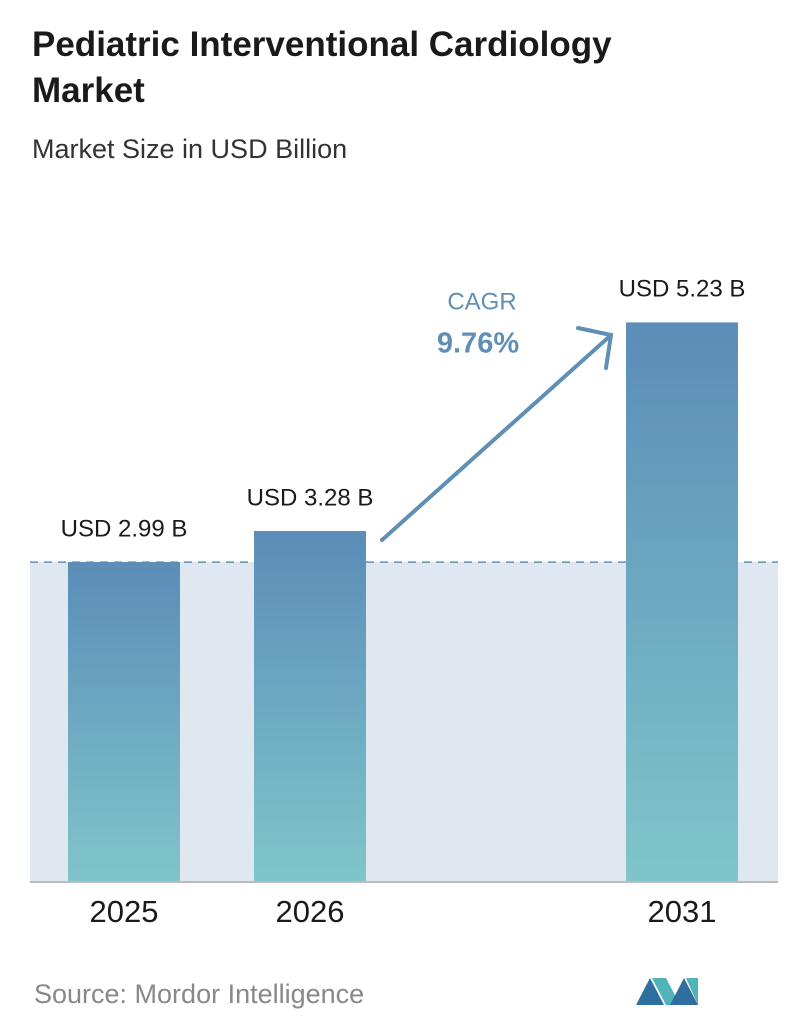 This screenshot has width=796, height=1034. Describe the element at coordinates (497, 434) in the screenshot. I see `cagr-arrow` at that location.